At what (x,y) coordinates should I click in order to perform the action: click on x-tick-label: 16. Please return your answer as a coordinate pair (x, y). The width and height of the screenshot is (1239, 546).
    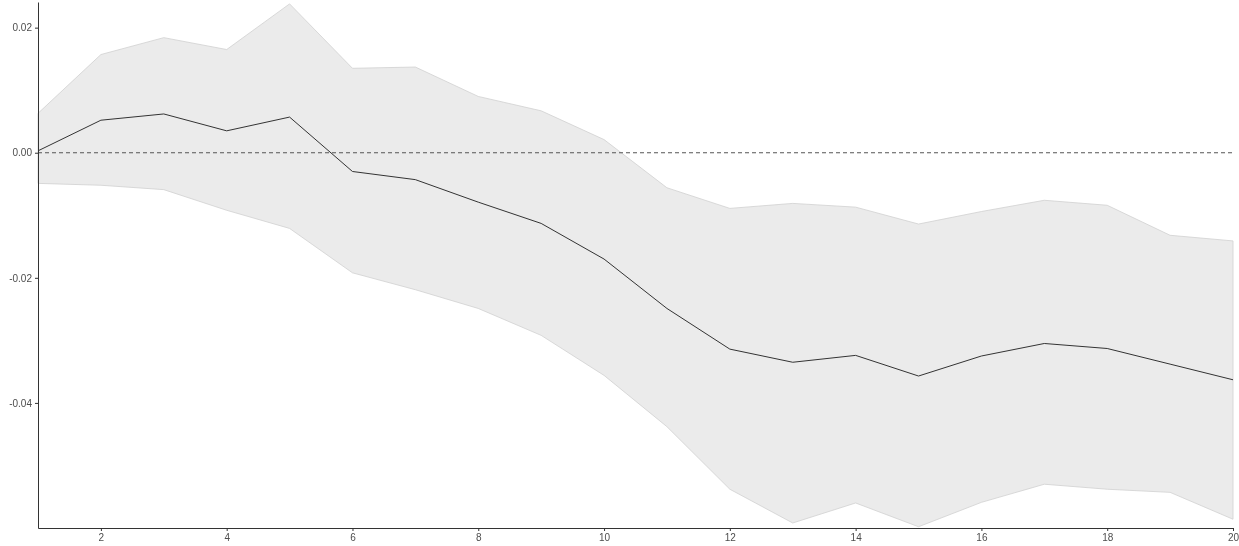
    Looking at the image, I should click on (982, 538).